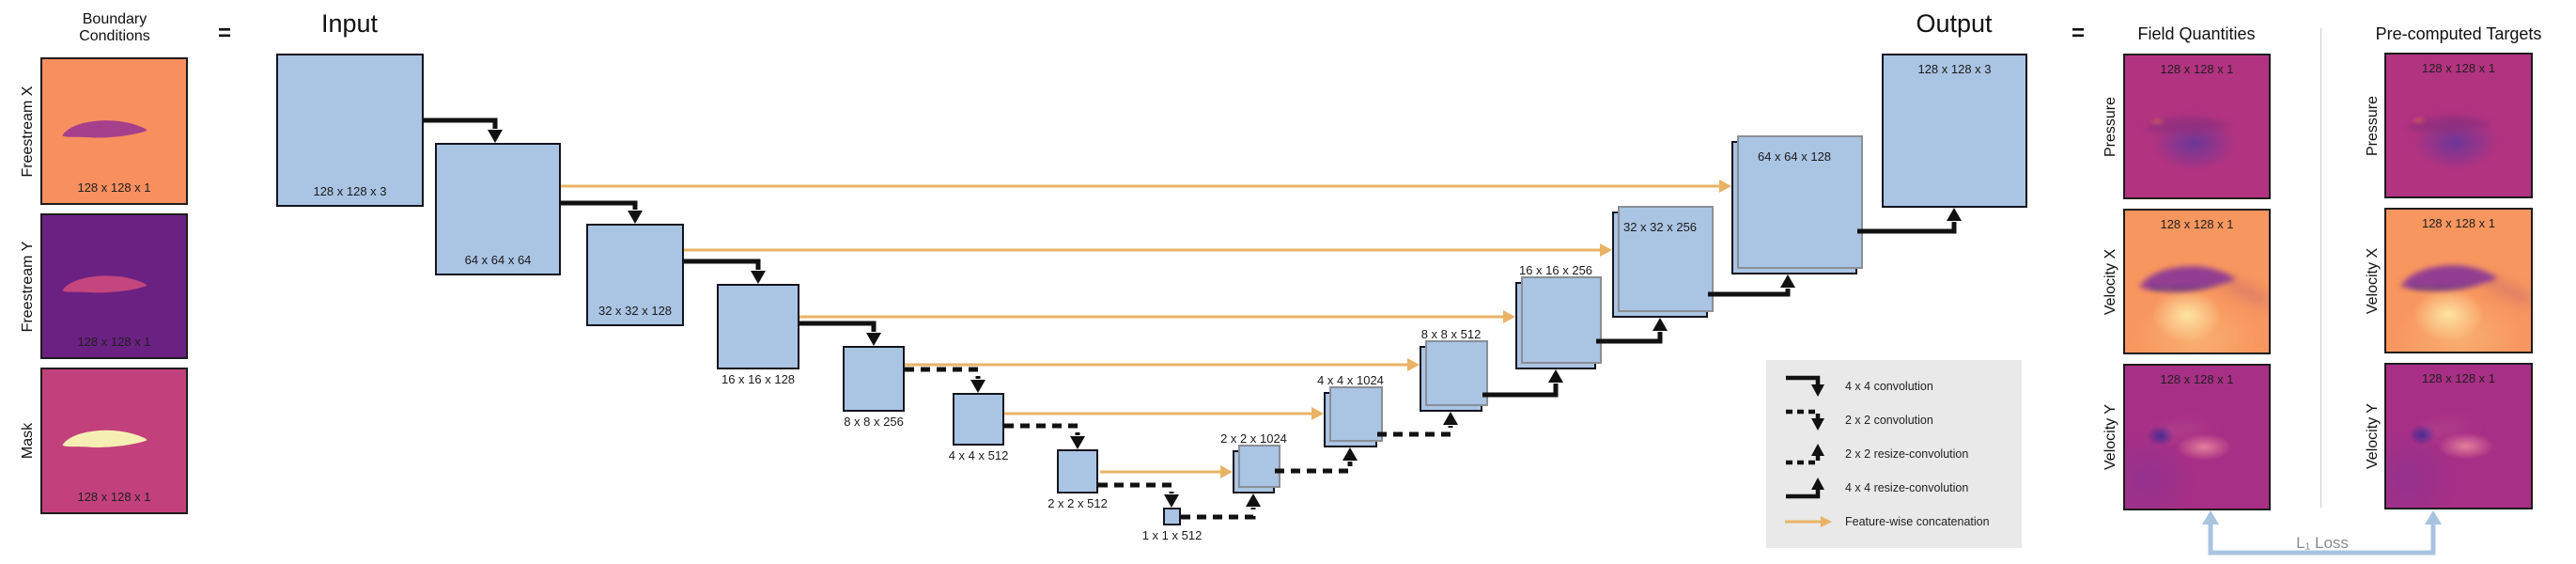 This screenshot has height=564, width=2576. I want to click on legend-item: Feature-wise concatenation, so click(1902, 522).